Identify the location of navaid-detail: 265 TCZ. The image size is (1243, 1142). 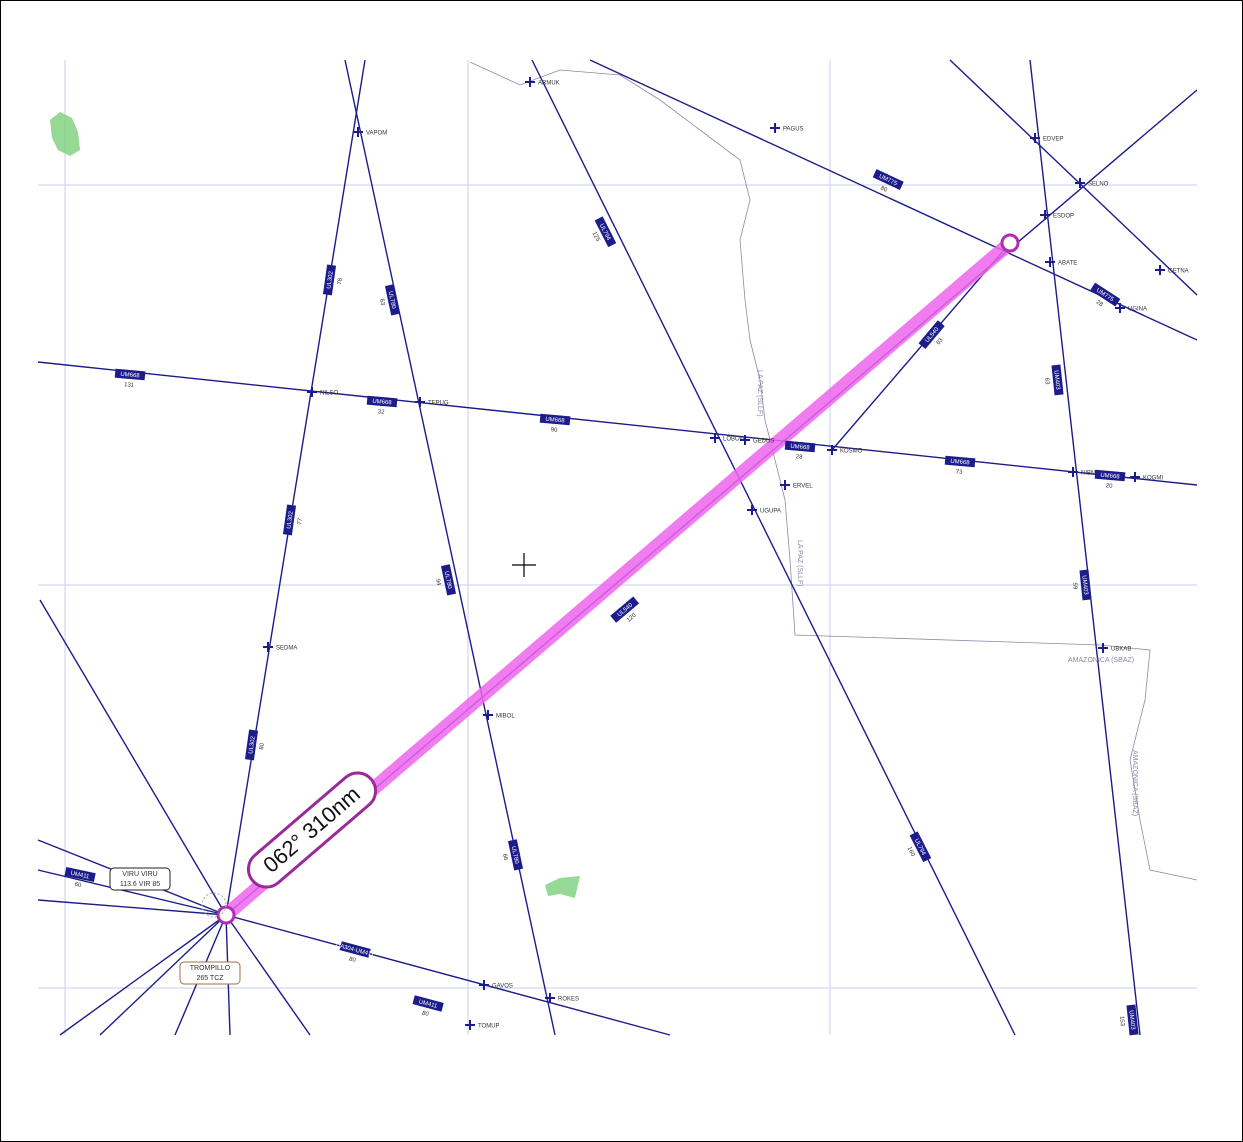
(210, 978).